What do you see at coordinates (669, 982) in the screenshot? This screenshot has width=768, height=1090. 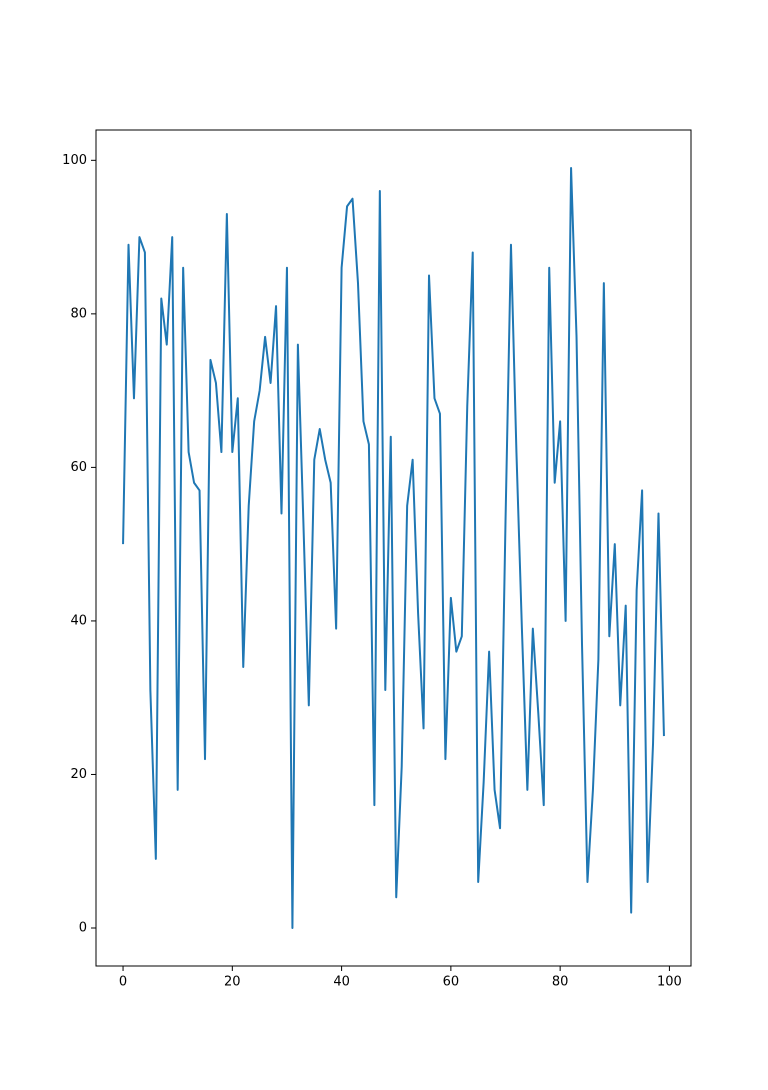 I see `x-tick-label: 100` at bounding box center [669, 982].